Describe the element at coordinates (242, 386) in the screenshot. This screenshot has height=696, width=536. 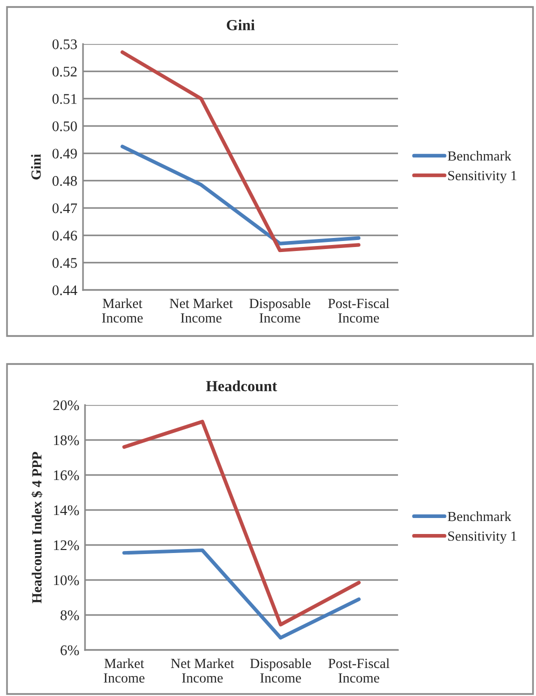
I see `chart-title: Headcount` at that location.